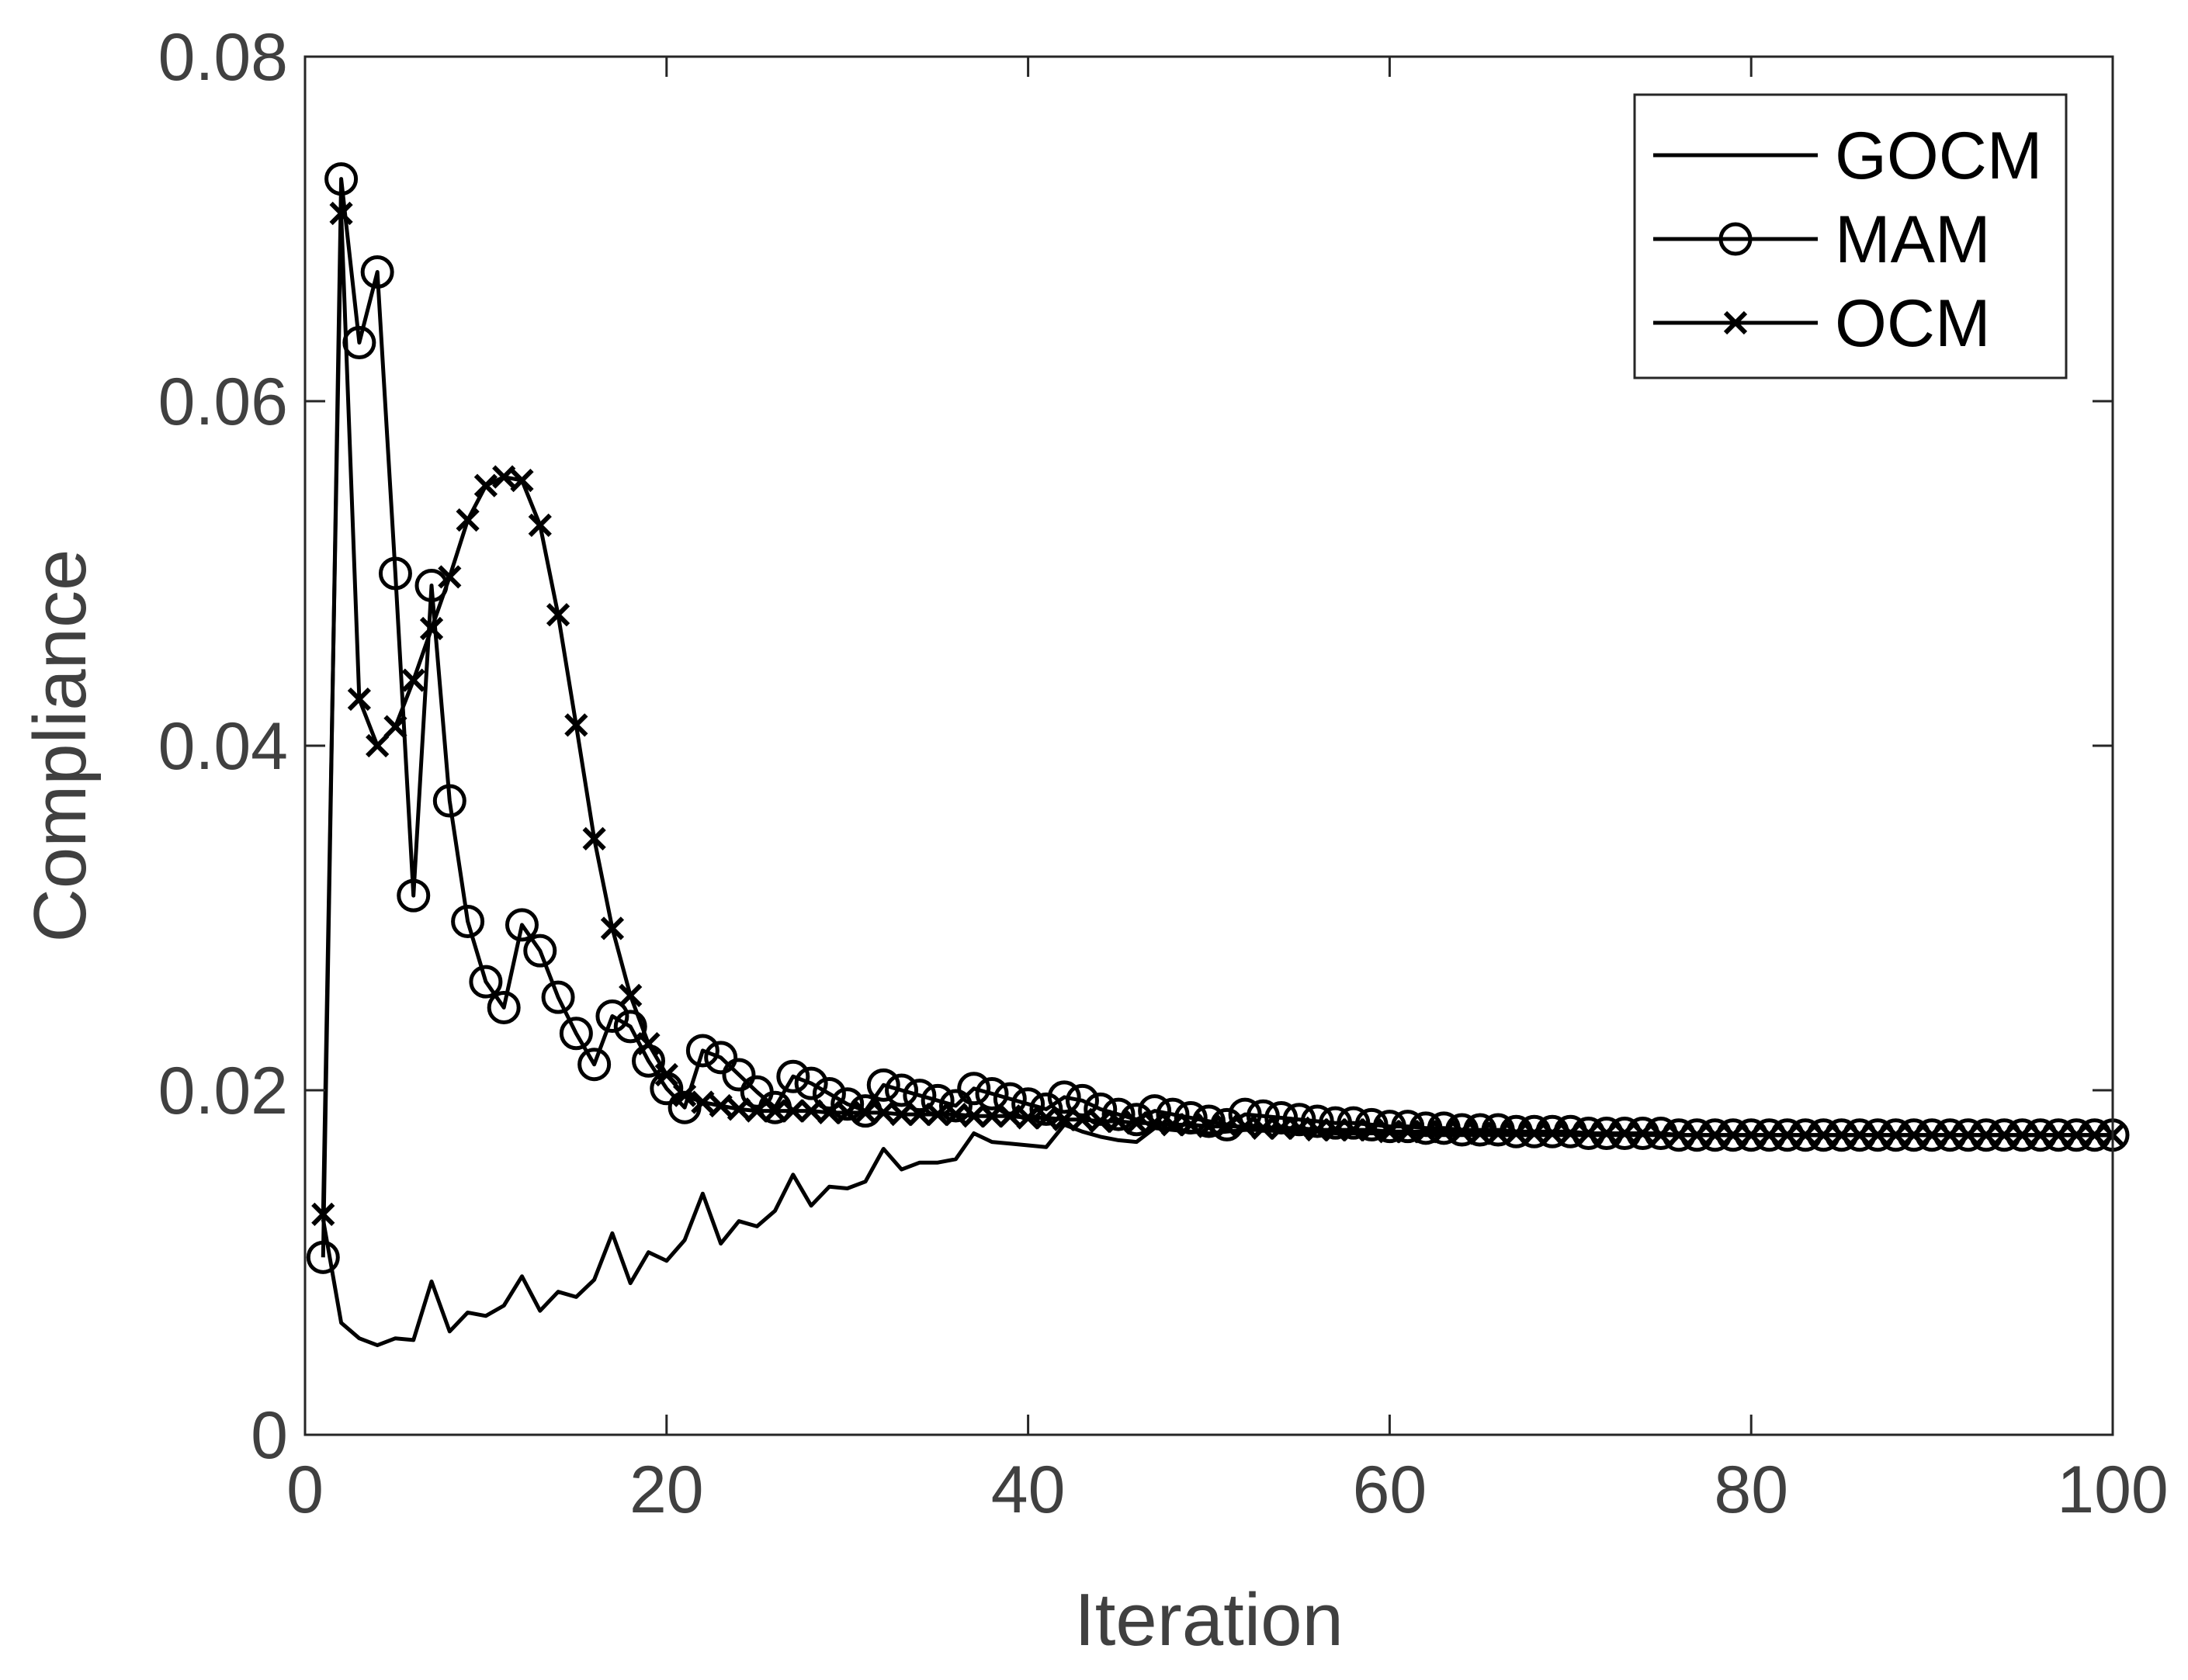 This screenshot has height=1680, width=2188. What do you see at coordinates (1913, 324) in the screenshot?
I see `legend-label-ocm: OCM` at bounding box center [1913, 324].